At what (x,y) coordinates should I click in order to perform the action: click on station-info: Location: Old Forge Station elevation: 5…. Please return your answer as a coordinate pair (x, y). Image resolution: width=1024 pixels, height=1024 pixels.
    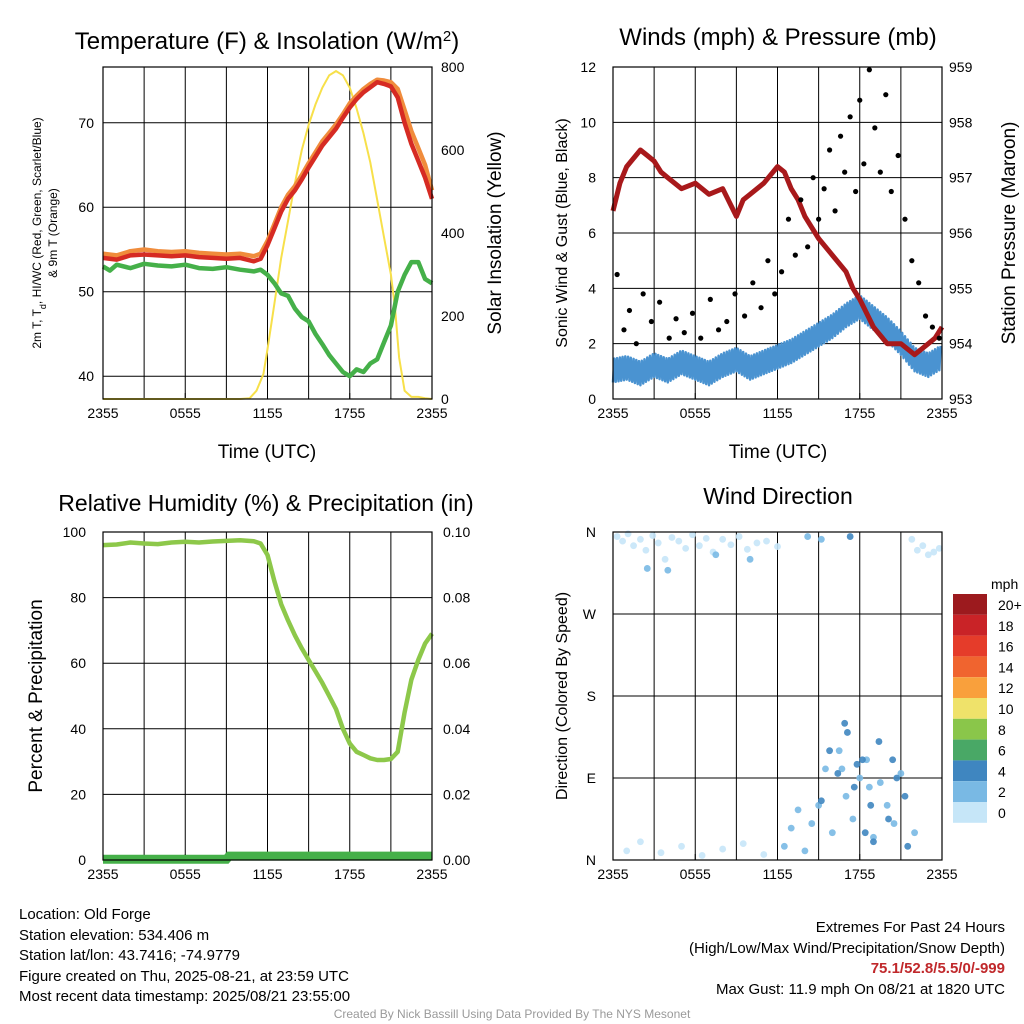
    Looking at the image, I should click on (184, 956).